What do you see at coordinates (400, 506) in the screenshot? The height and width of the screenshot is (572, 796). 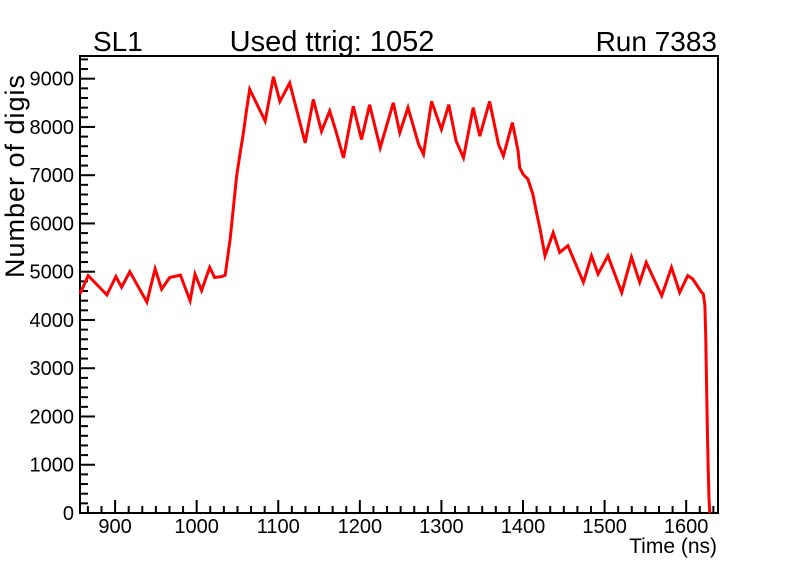 I see `x-axis-ticks` at bounding box center [400, 506].